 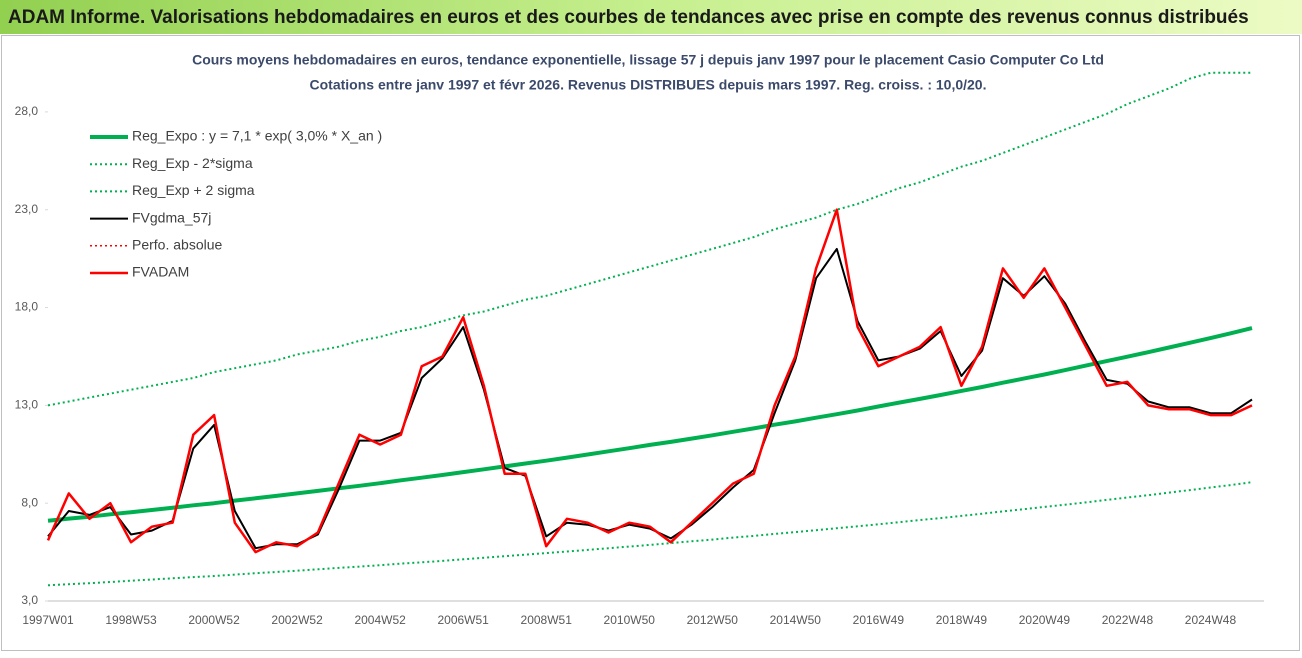 What do you see at coordinates (547, 620) in the screenshot?
I see `x-tick-label: 2008W51` at bounding box center [547, 620].